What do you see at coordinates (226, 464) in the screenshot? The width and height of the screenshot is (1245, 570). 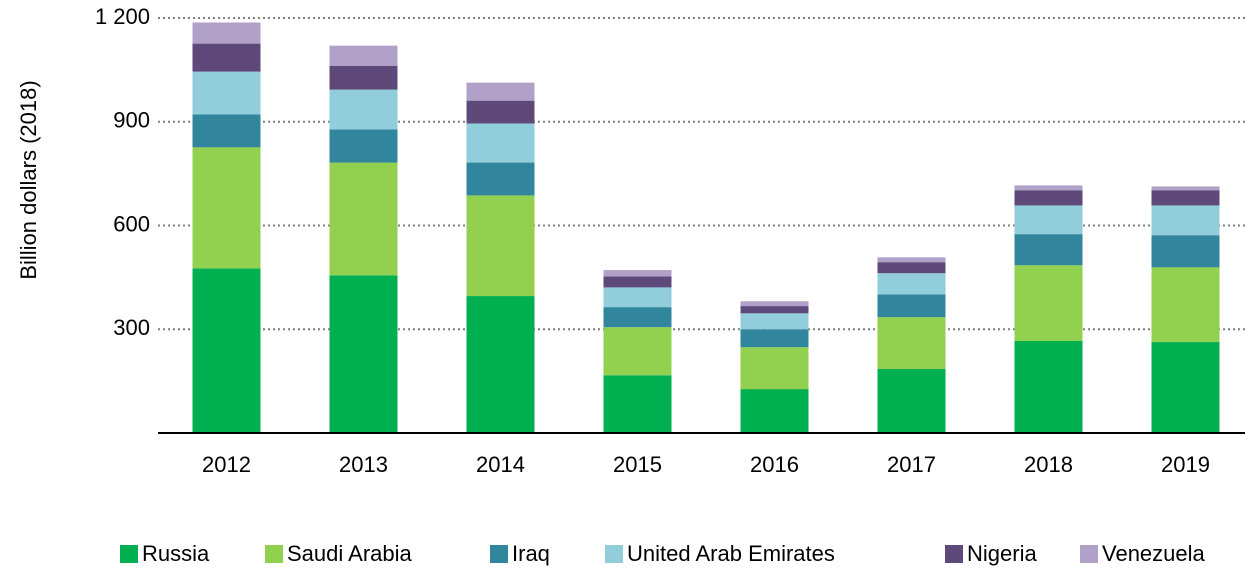 I see `x-tick-label: 2012` at bounding box center [226, 464].